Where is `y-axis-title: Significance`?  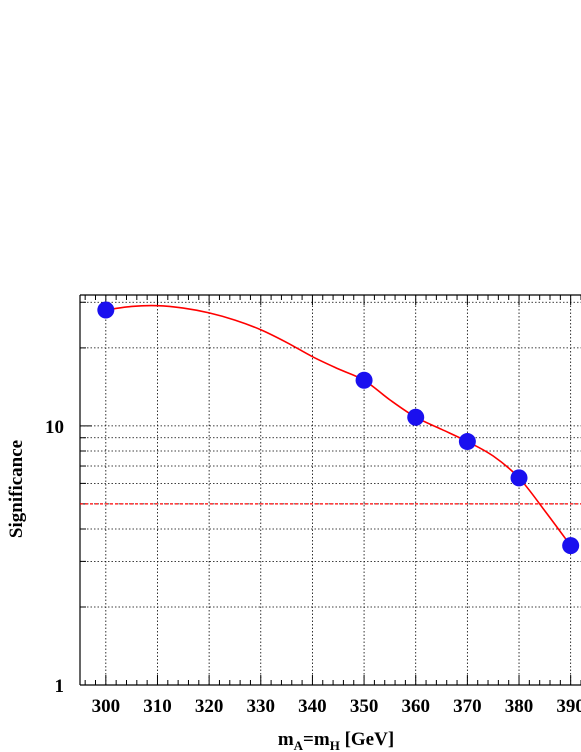 y-axis-title: Significance is located at coordinates (16, 489).